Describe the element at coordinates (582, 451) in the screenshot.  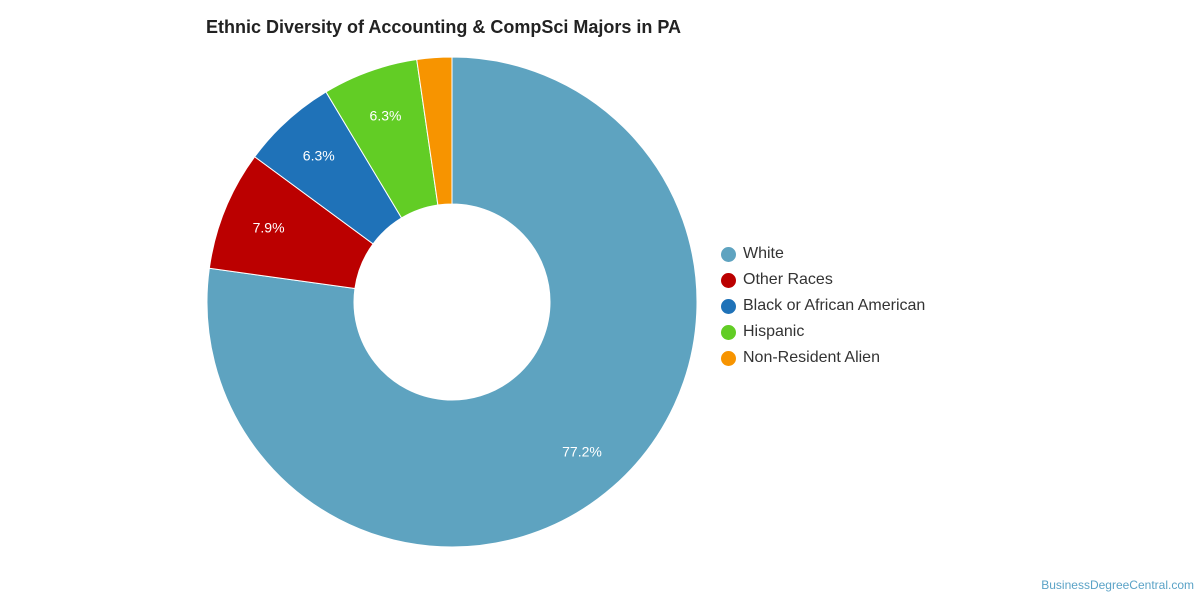
I see `slice-label-white: 77.2%` at that location.